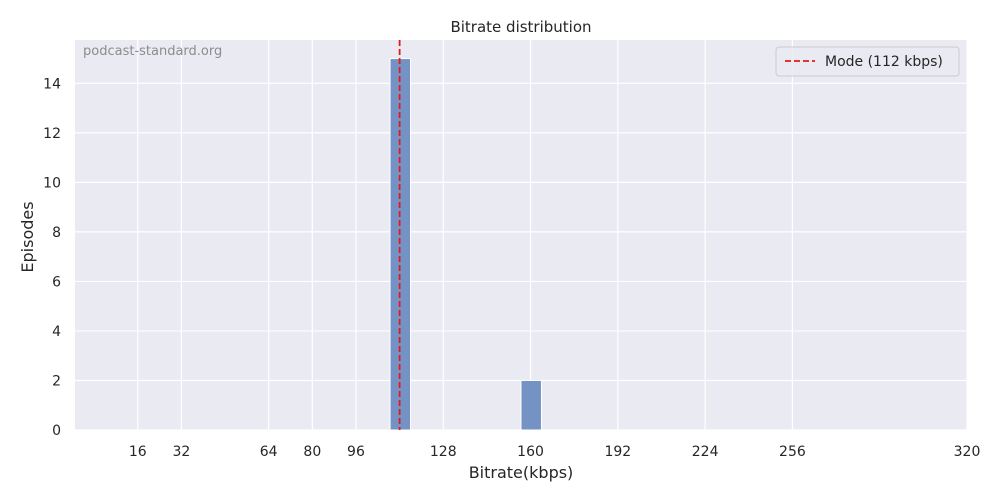 This screenshot has width=1000, height=500. Describe the element at coordinates (792, 452) in the screenshot. I see `x-tick-label: 256` at that location.